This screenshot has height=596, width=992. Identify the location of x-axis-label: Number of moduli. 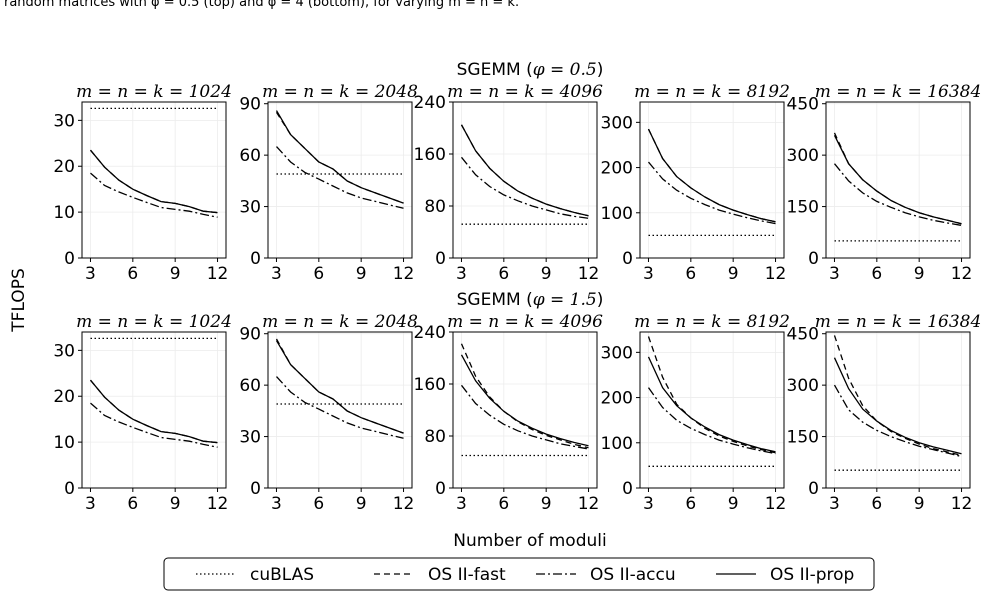
(529, 541).